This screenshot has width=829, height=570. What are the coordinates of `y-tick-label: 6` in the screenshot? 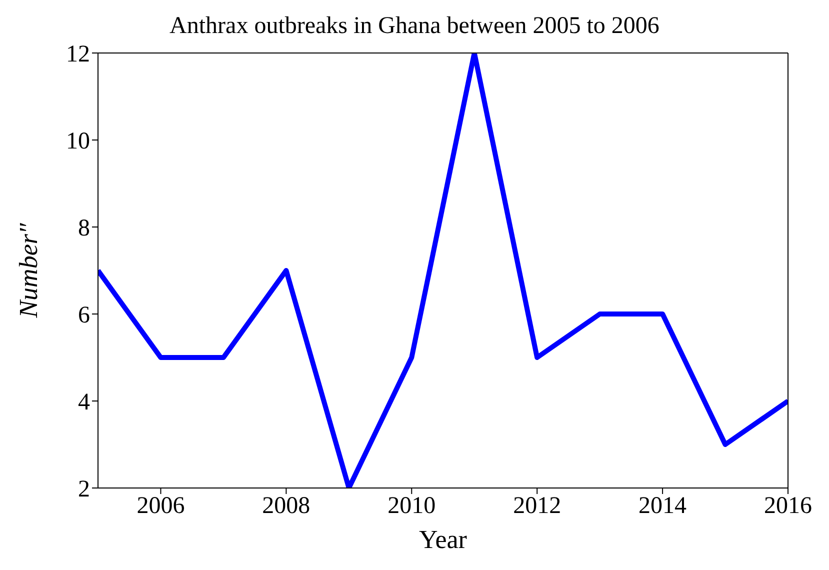 It's located at (84, 315).